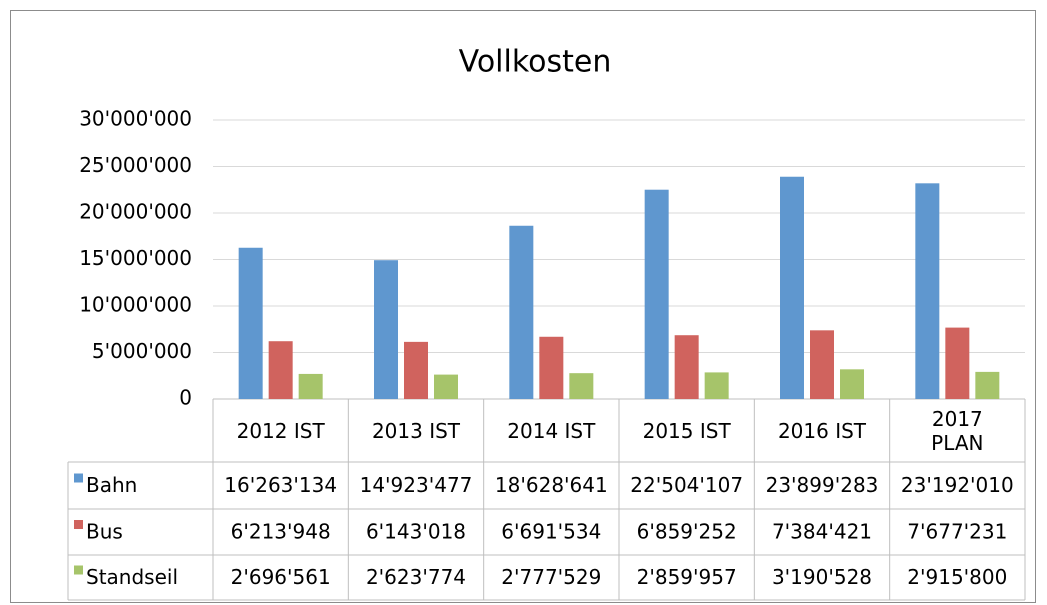 The height and width of the screenshot is (605, 1047). I want to click on x-tick-label-wrap: 2017 PLAN, so click(957, 430).